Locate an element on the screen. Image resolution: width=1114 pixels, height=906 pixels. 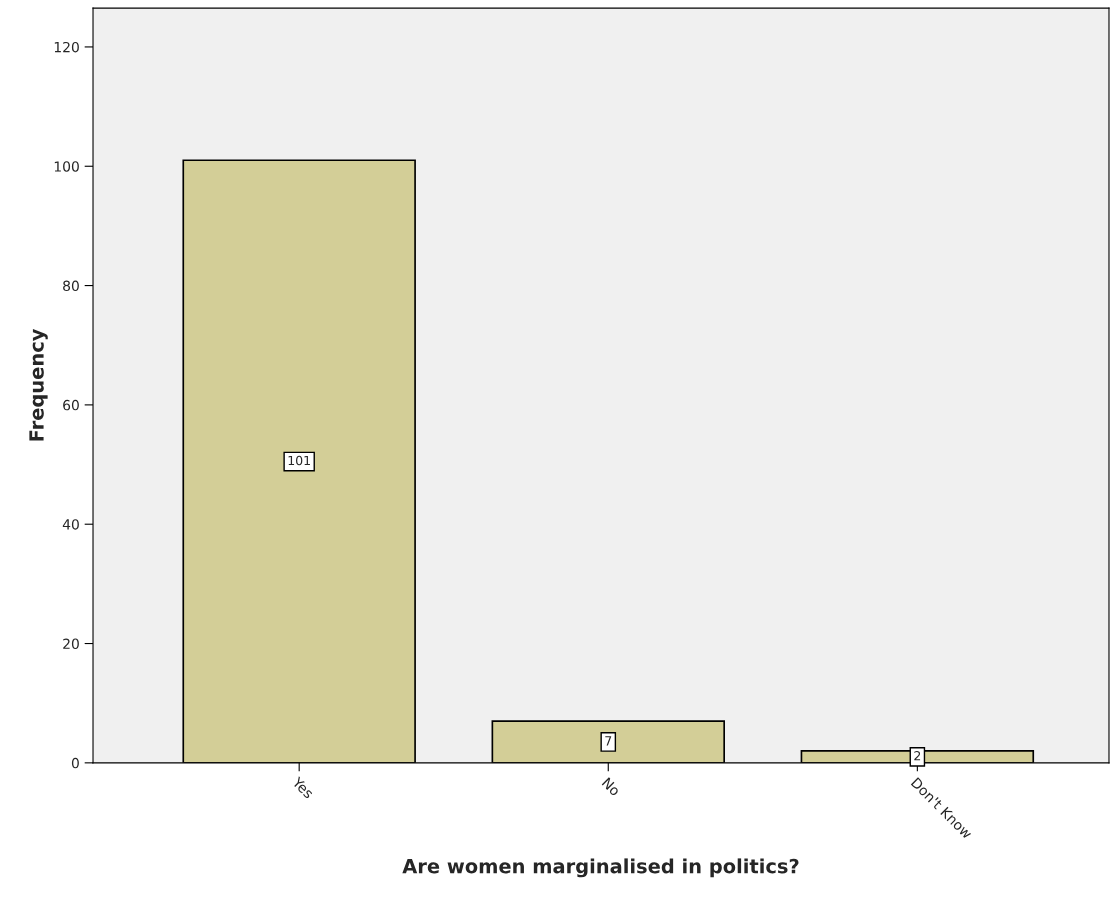
y-tick-label: 120 is located at coordinates (66, 47).